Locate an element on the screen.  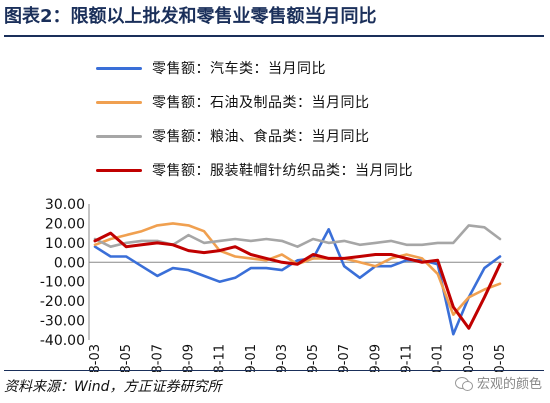
x-tick-label: 2020-01 is located at coordinates (438, 358).